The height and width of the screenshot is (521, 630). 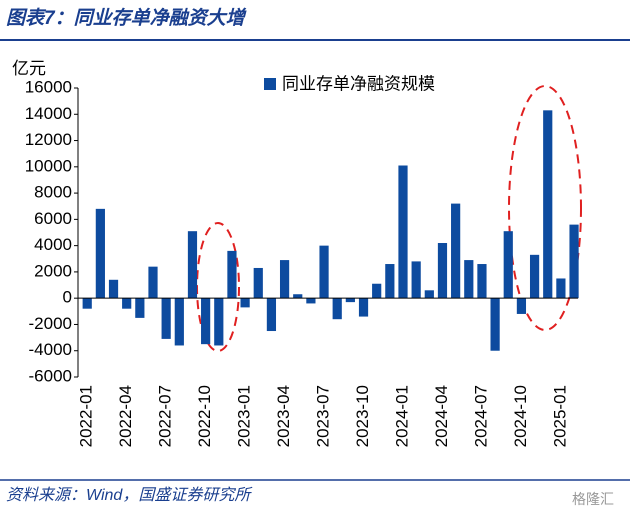 What do you see at coordinates (559, 416) in the screenshot?
I see `x-tick-label: 2025-01` at bounding box center [559, 416].